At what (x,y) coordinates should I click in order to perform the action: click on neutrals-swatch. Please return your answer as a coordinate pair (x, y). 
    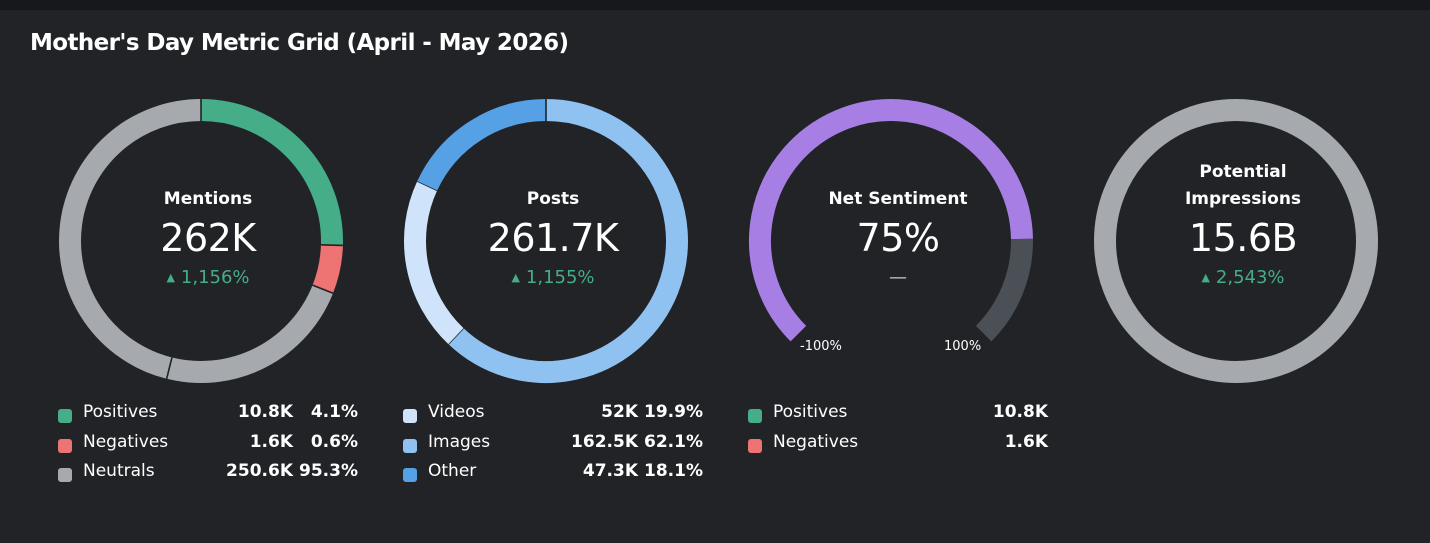
    Looking at the image, I should click on (65, 475).